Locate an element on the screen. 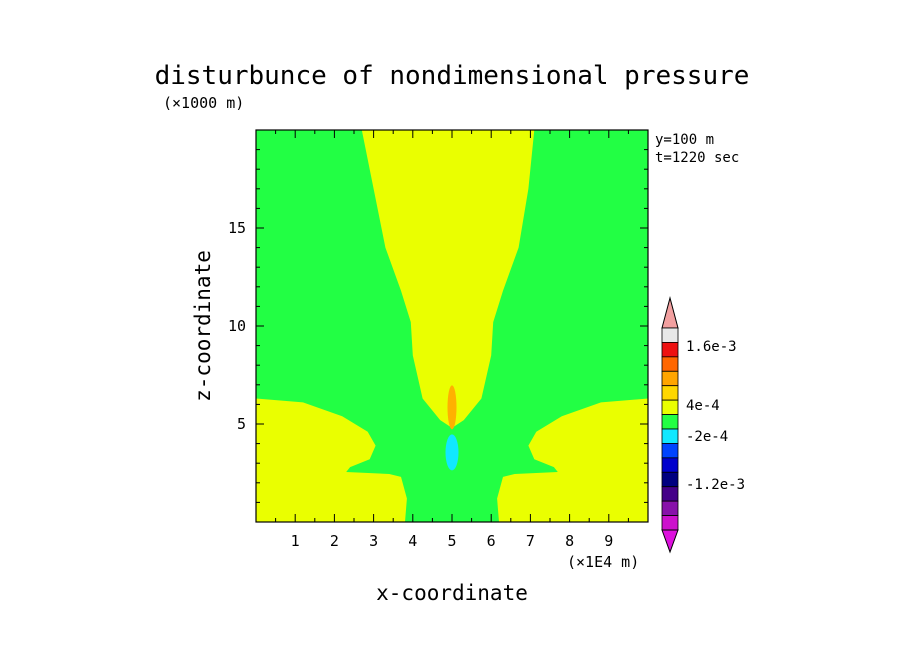 The image size is (904, 654). x-tick-label: 8 is located at coordinates (569, 541).